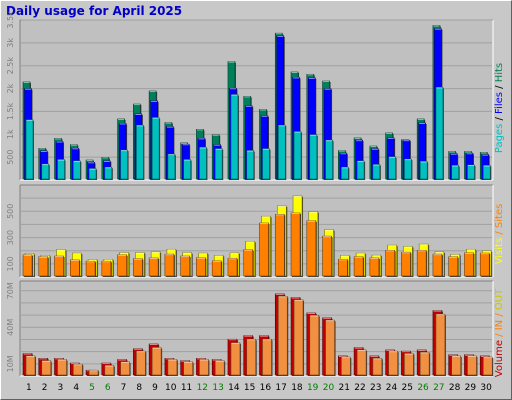 Image resolution: width=512 pixels, height=400 pixels. I want to click on bottom-panel-legend-part: OUT, so click(499, 299).